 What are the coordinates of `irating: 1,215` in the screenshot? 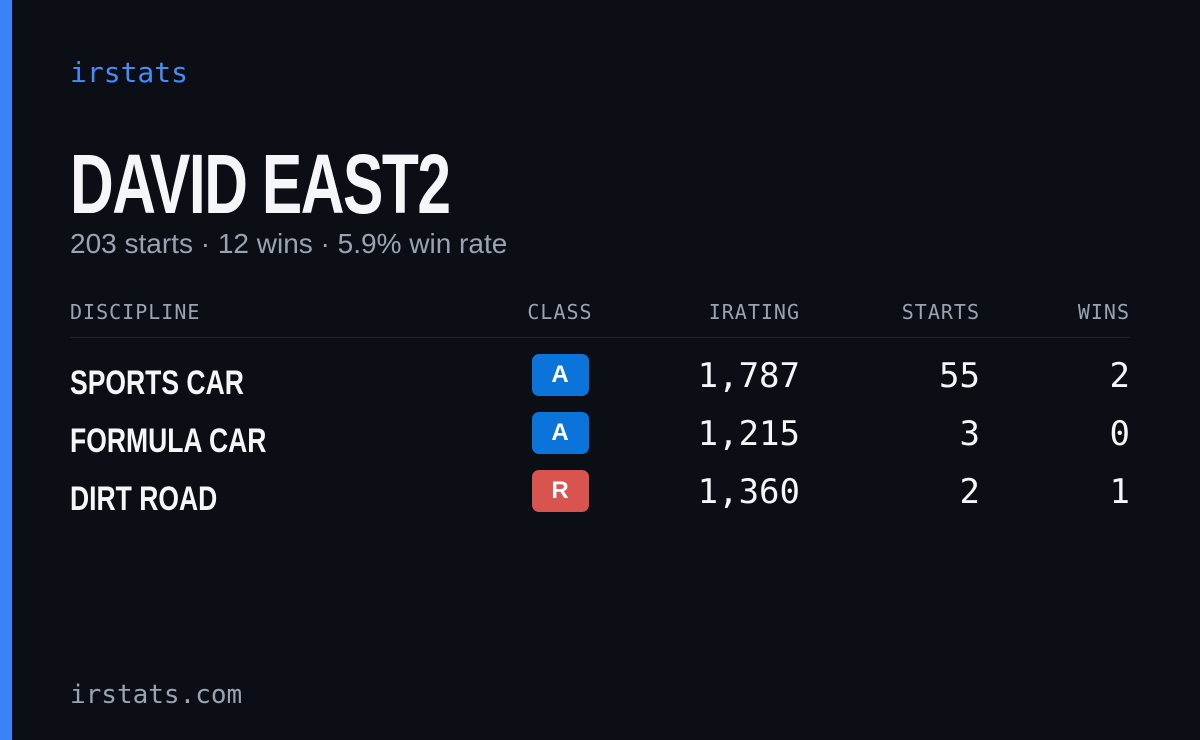 It's located at (748, 434).